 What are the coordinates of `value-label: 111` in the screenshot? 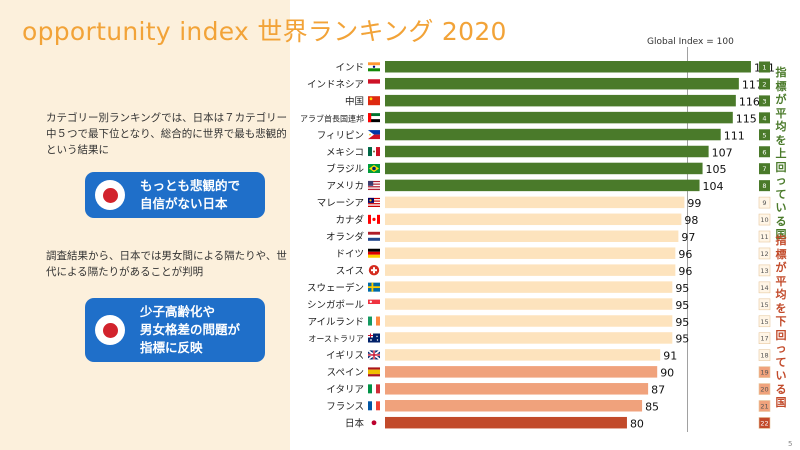 It's located at (734, 135).